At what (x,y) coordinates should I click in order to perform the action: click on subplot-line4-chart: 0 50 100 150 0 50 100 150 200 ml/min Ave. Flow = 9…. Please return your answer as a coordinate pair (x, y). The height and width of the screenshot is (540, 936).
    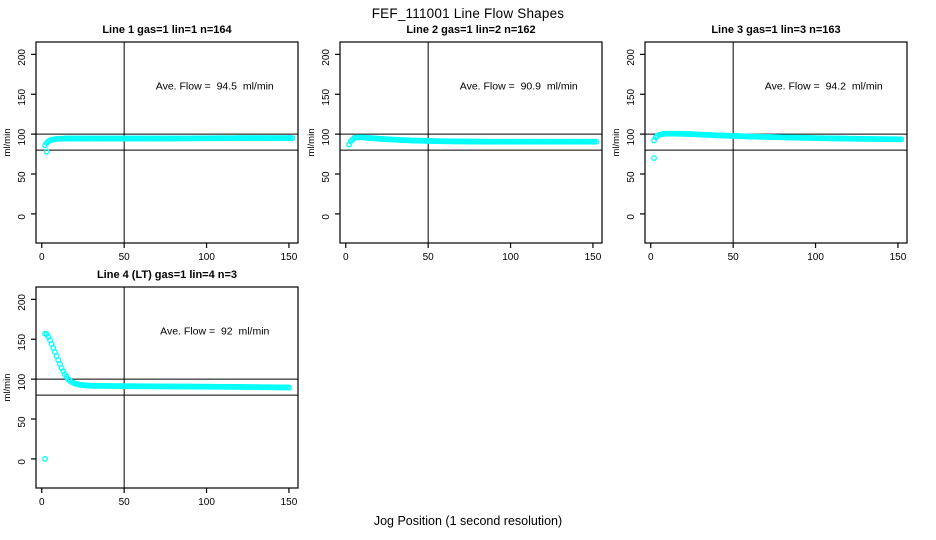
    Looking at the image, I should click on (150, 397).